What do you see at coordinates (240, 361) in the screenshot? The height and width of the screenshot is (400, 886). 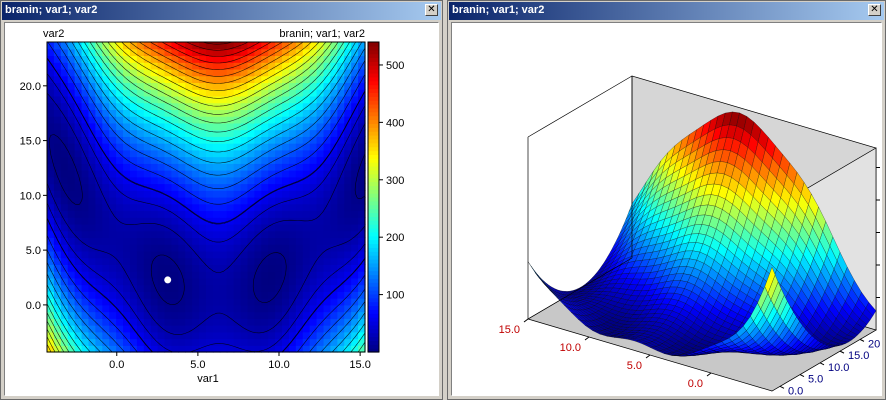 I see `heatmap-x-ticks: 0.0 5.0 10.0 15.0` at bounding box center [240, 361].